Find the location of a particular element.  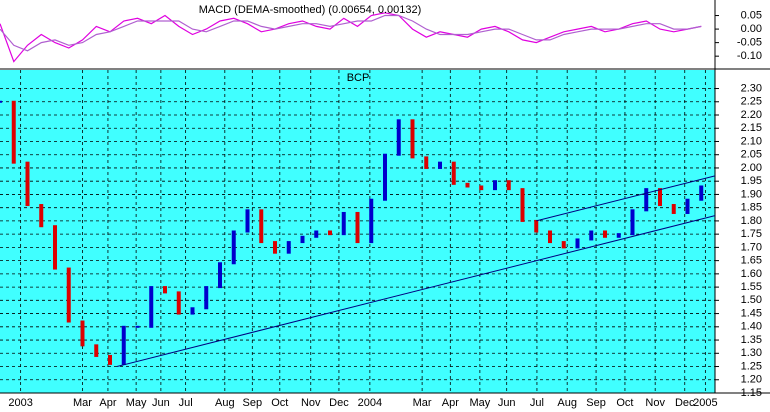

macd-line is located at coordinates (351, 33).